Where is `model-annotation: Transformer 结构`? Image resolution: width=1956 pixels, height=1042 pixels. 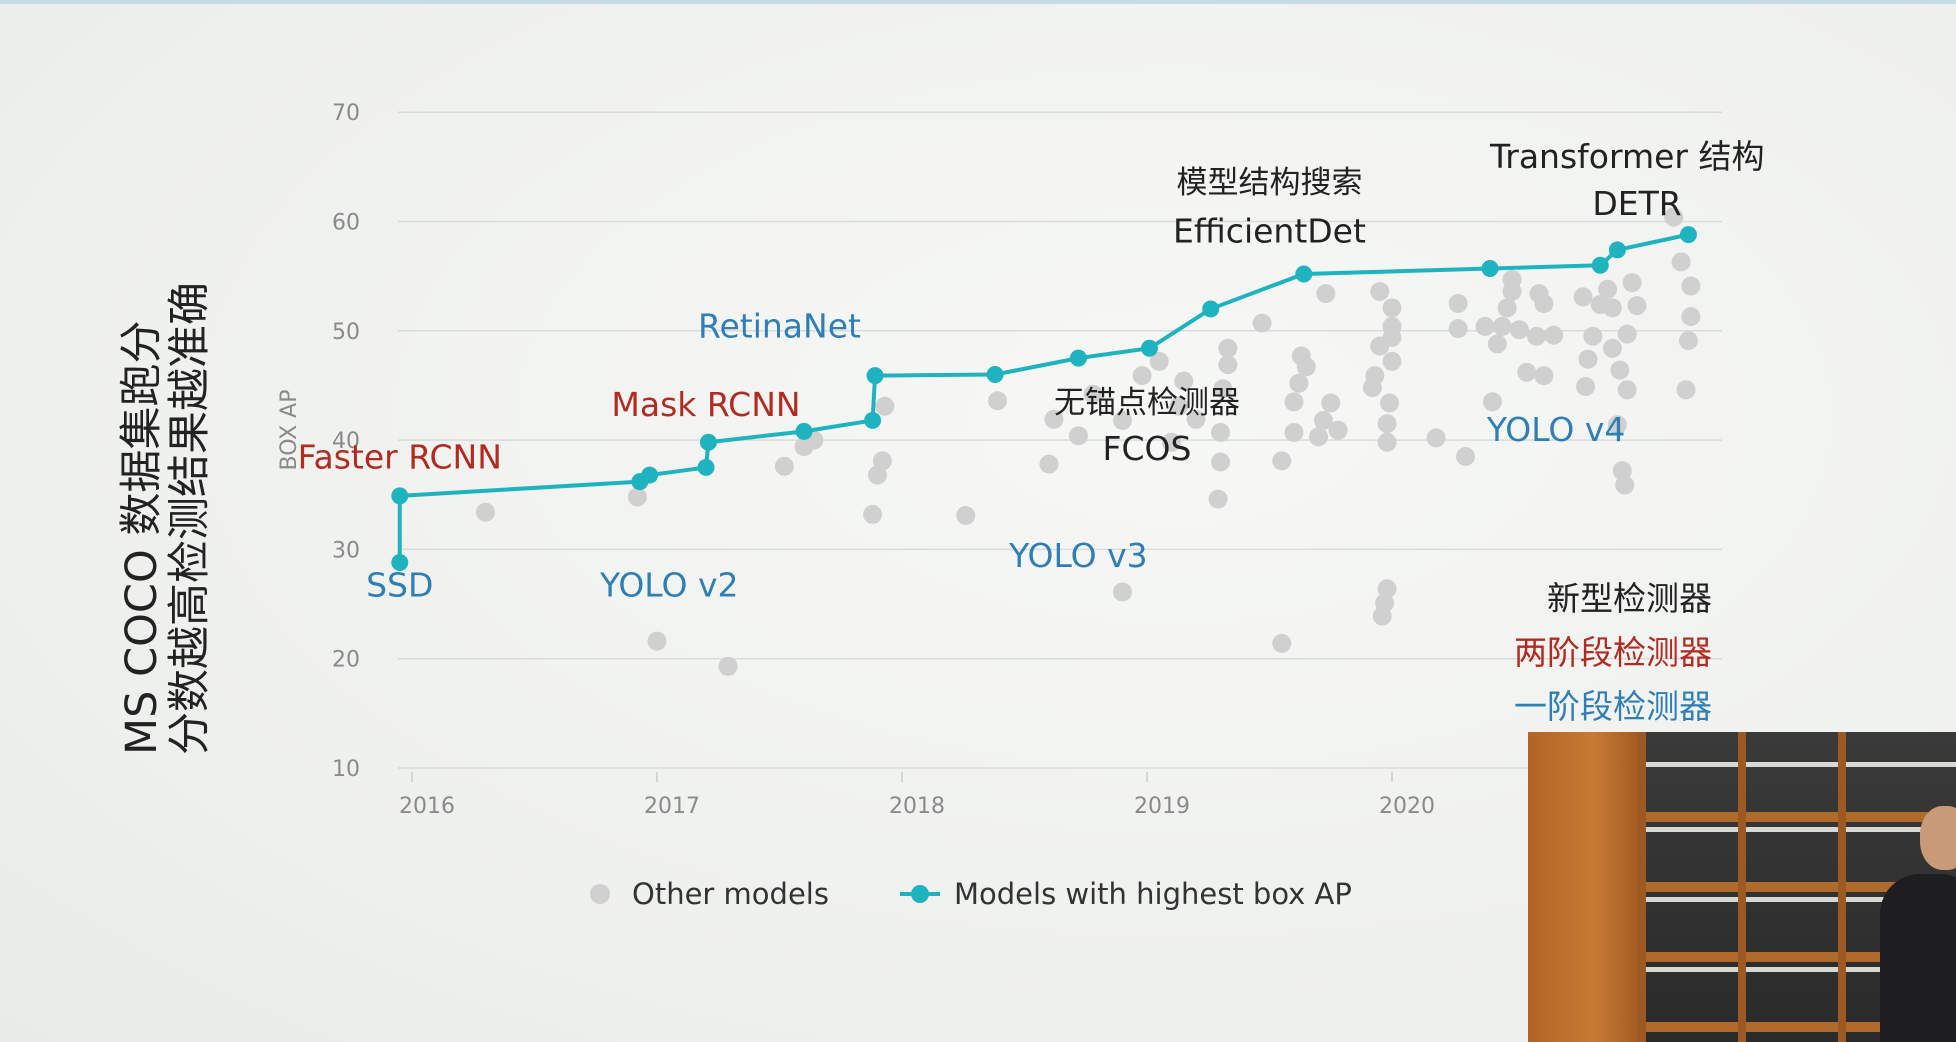
model-annotation: Transformer 结构 is located at coordinates (1627, 156).